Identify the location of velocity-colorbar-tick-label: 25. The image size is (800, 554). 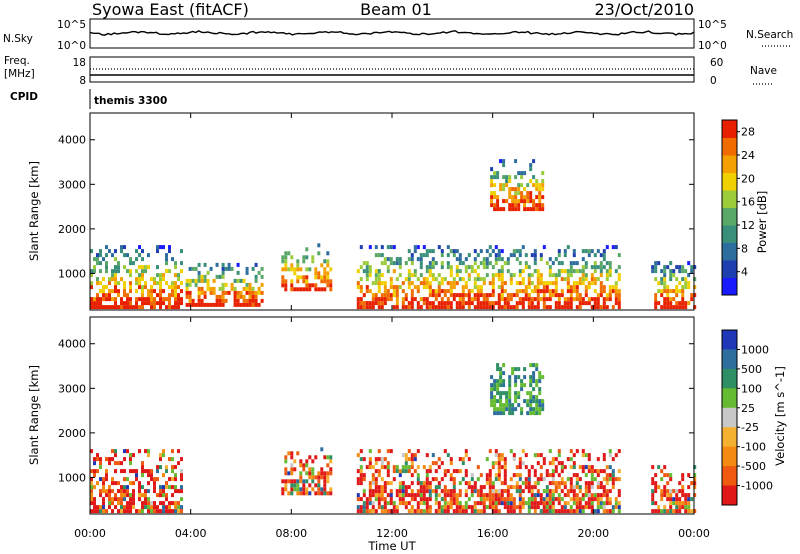
(748, 408).